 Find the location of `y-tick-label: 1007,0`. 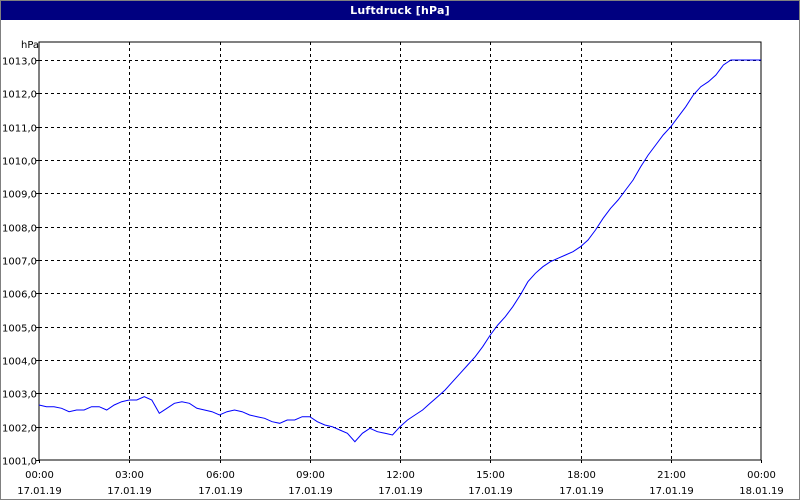

y-tick-label: 1007,0 is located at coordinates (19, 262).